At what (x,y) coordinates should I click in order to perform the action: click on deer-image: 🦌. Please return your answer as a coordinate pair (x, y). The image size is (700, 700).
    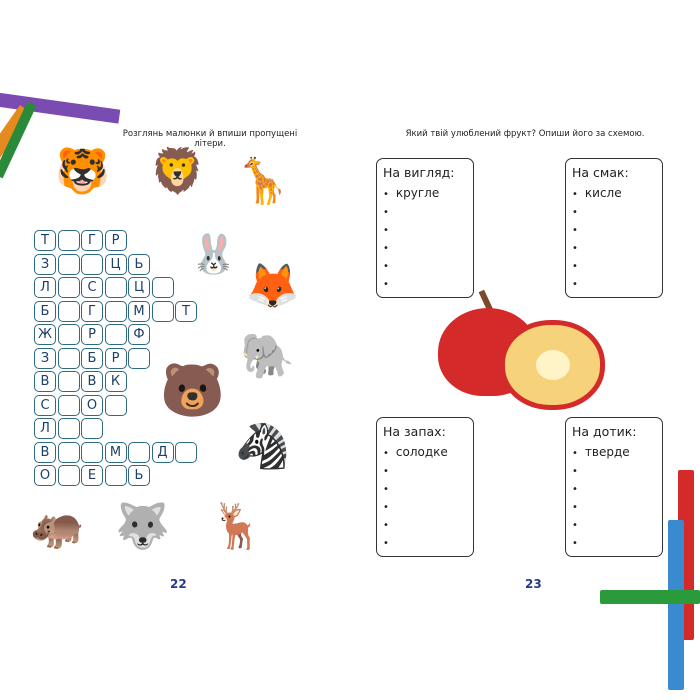
    Looking at the image, I should click on (237, 526).